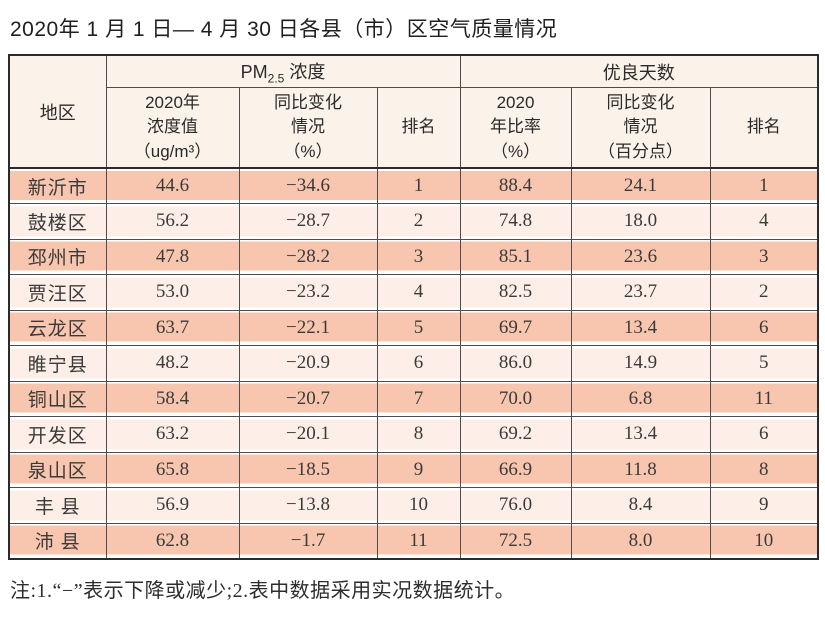 The image size is (825, 620). What do you see at coordinates (515, 128) in the screenshot?
I see `header-gd-rate: 2020 年比率 （%）` at bounding box center [515, 128].